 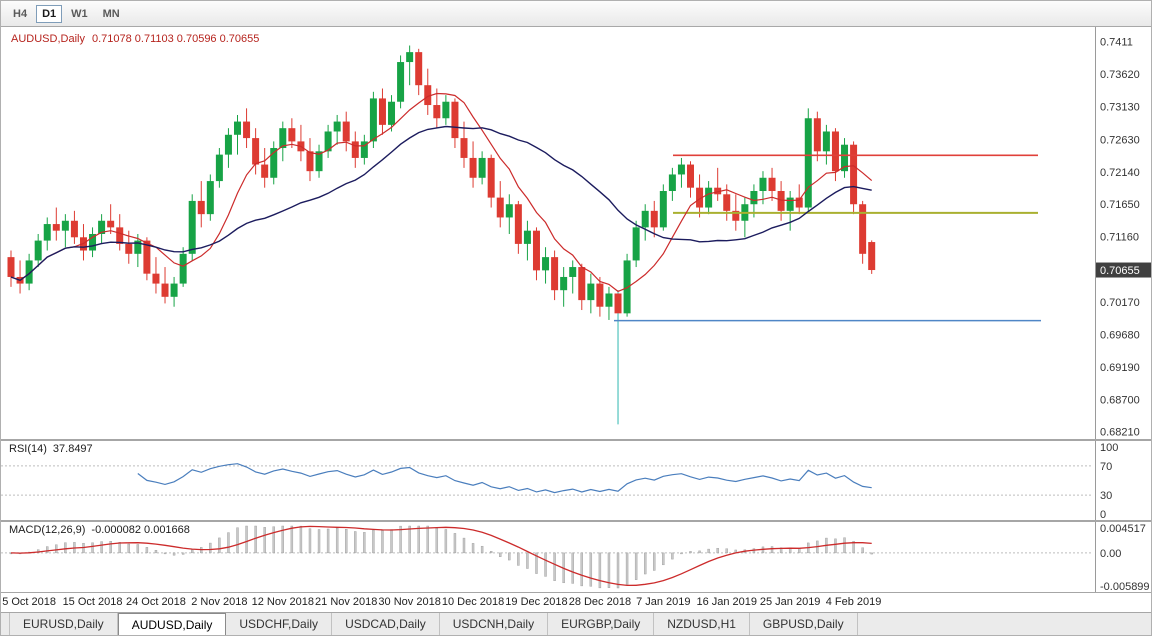 I want to click on macd-name: MACD(12,26,9), so click(x=47, y=530).